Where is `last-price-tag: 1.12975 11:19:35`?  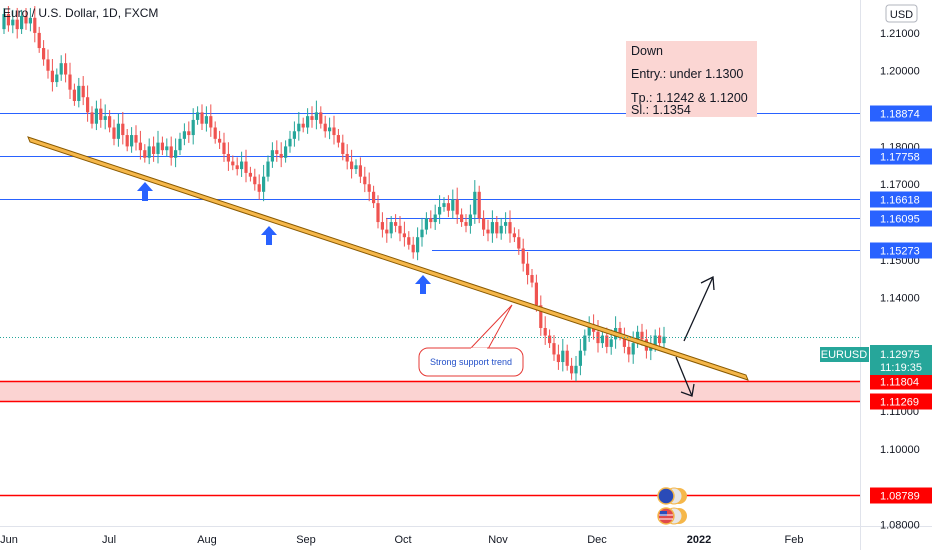
last-price-tag: 1.12975 11:19:35 is located at coordinates (901, 360).